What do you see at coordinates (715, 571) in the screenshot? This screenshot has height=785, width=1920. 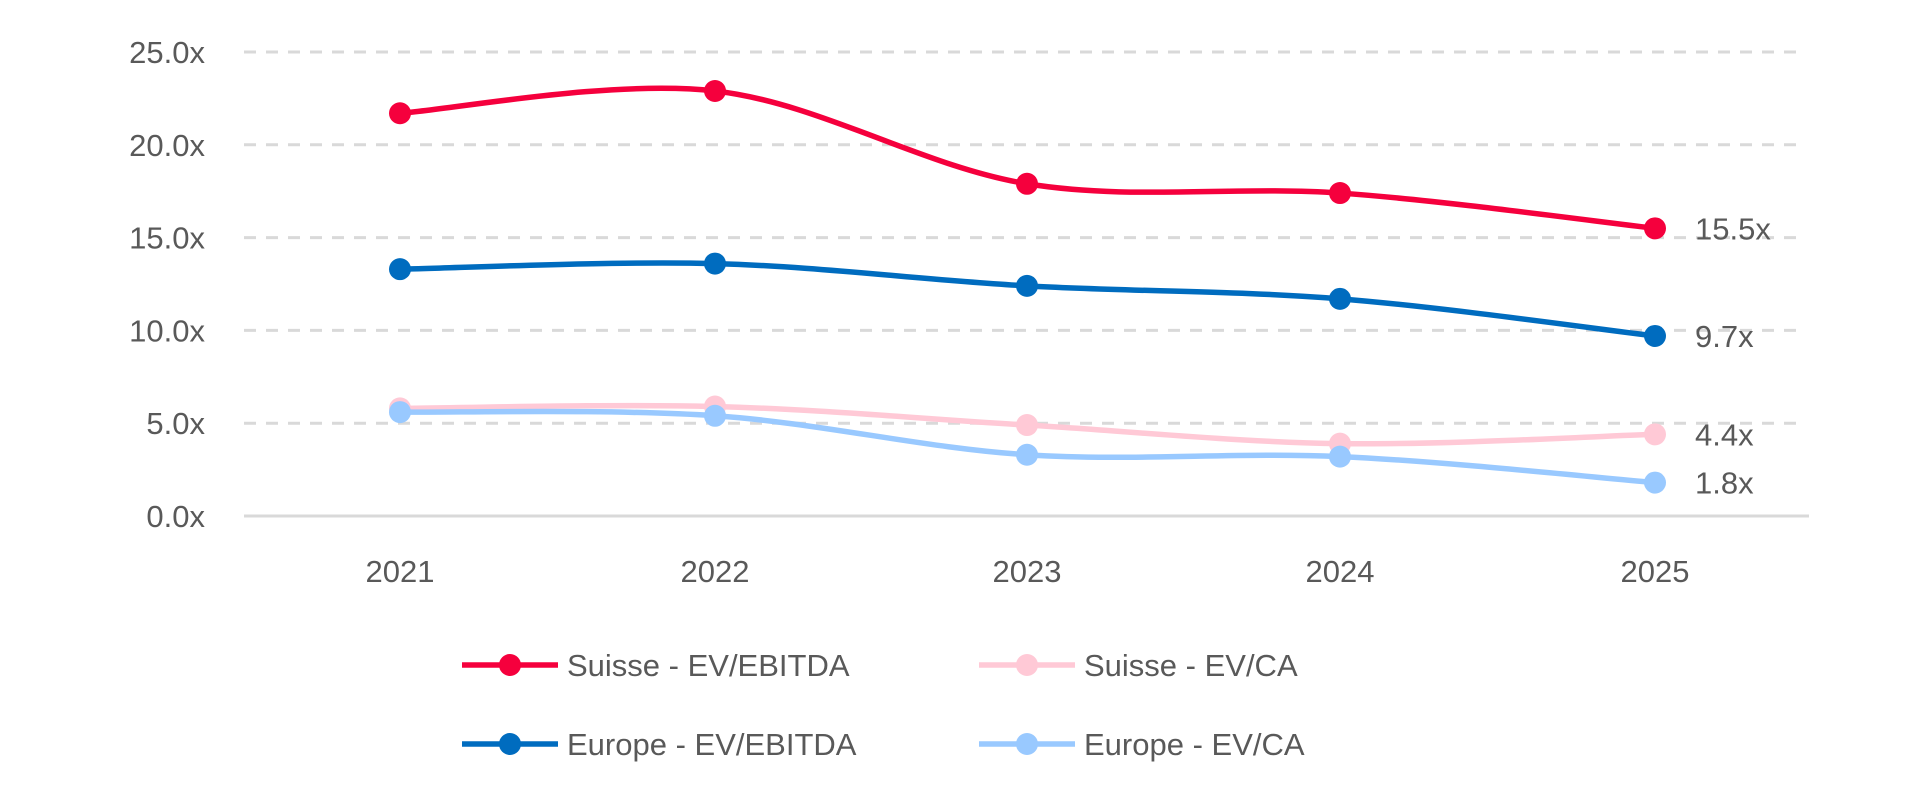 I see `x-tick-label: 2022` at bounding box center [715, 571].